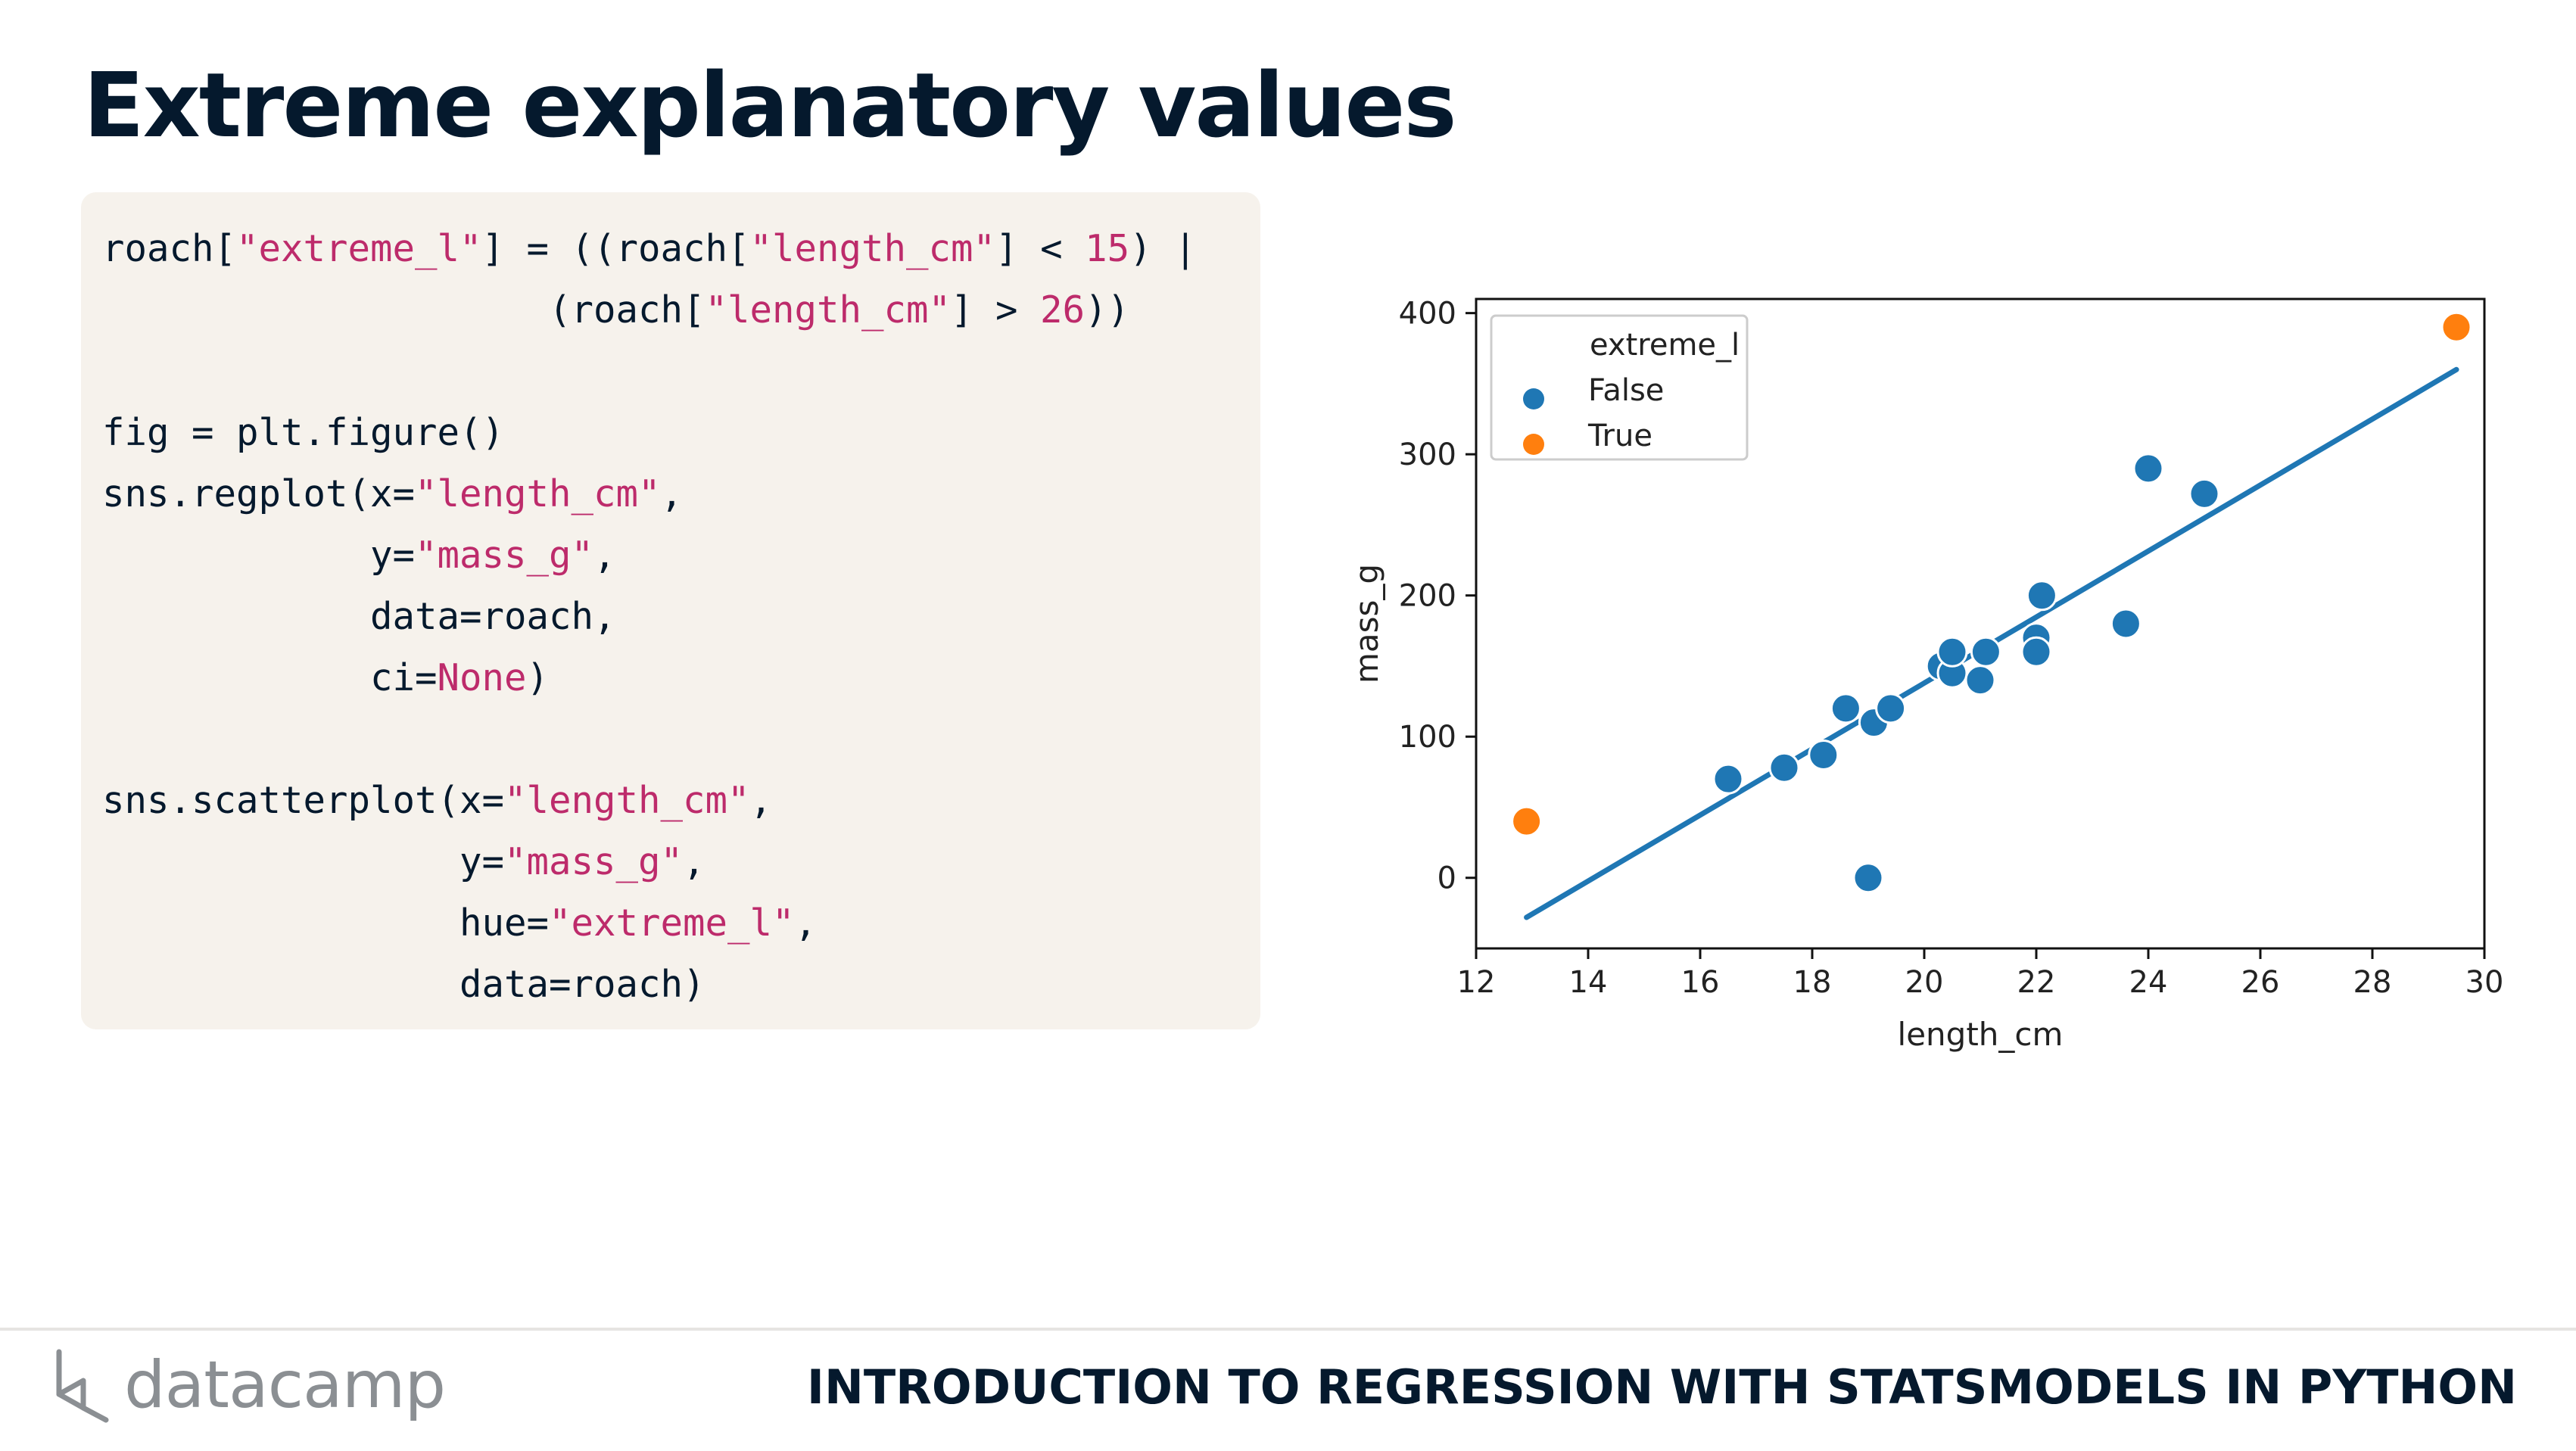 This screenshot has width=2576, height=1451. Describe the element at coordinates (1981, 1034) in the screenshot. I see `x-axis-label: length_cm` at that location.